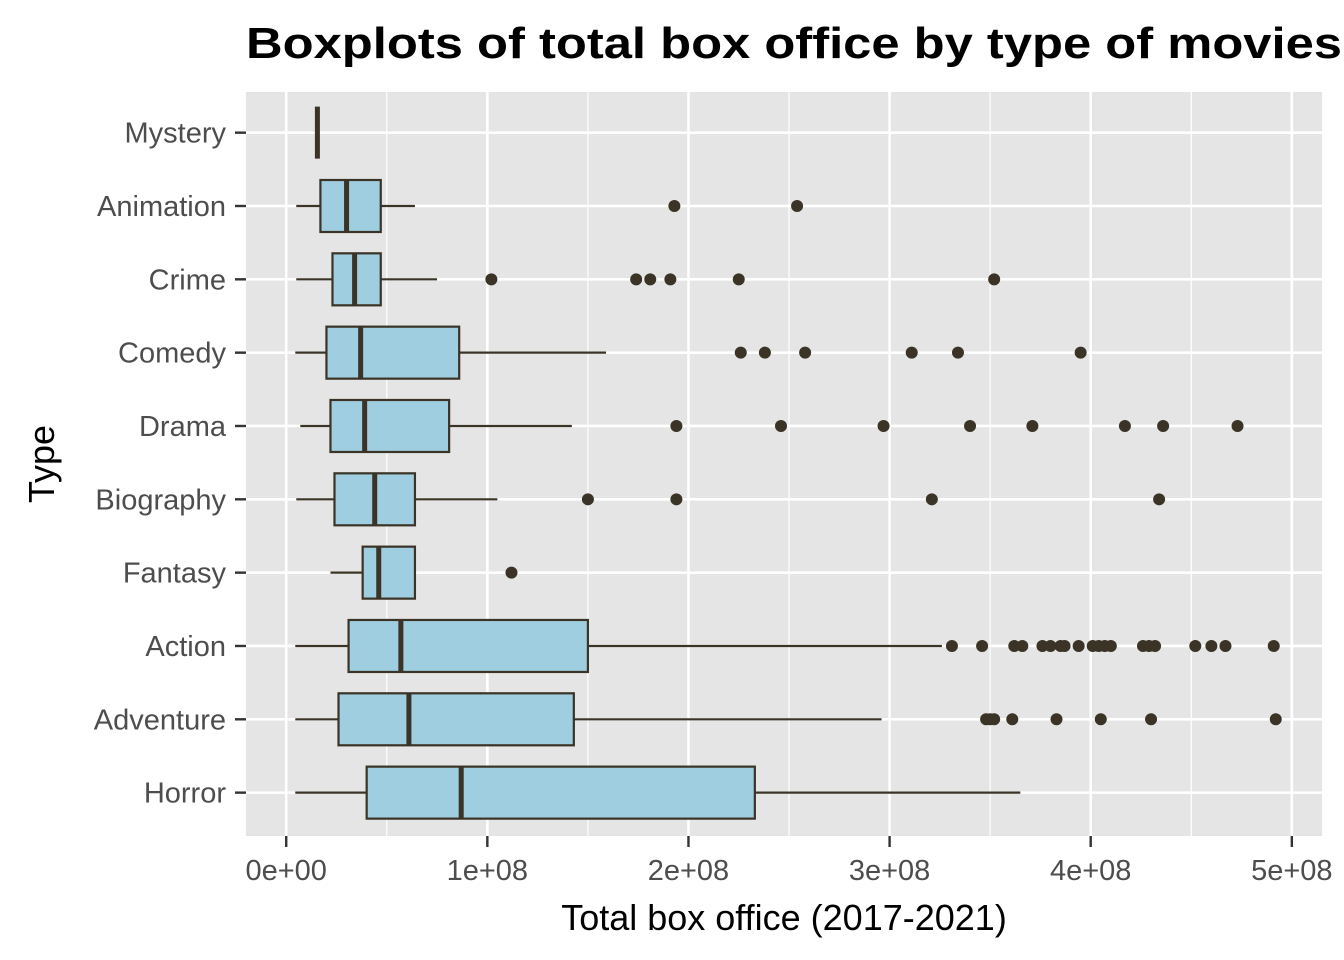  Describe the element at coordinates (789, 861) in the screenshot. I see `x-axis: 0e+00 1e+08 2e+08 3e+08 4e+08 5e+08` at that location.